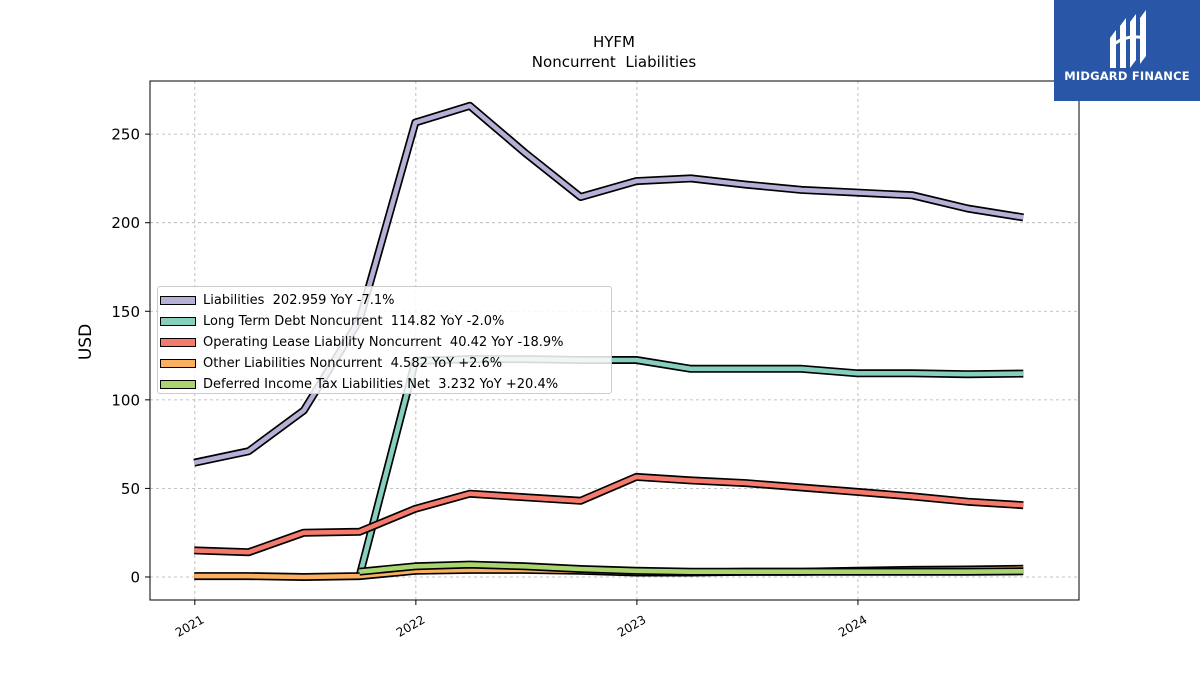 The width and height of the screenshot is (1200, 675). I want to click on x-tick-label: 2021, so click(189, 625).